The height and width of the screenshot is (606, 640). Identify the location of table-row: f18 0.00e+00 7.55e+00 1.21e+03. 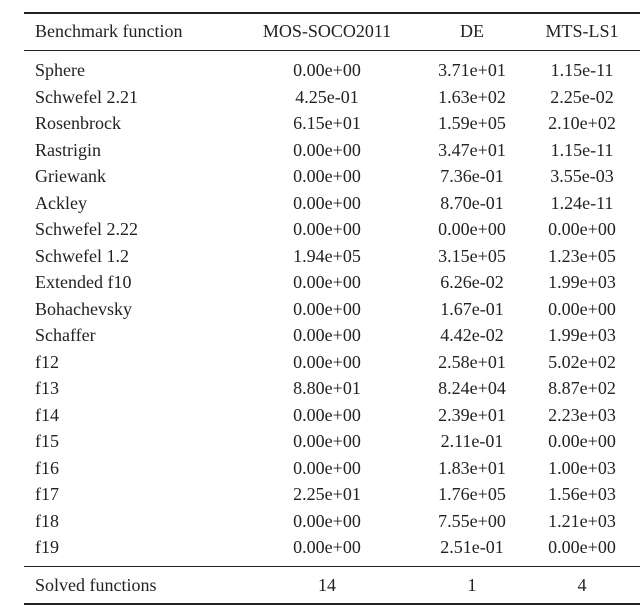
(320, 521).